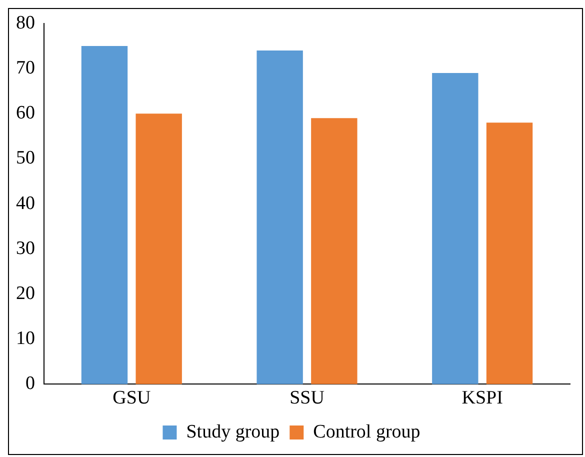  I want to click on y-tick-label: 70, so click(25, 67).